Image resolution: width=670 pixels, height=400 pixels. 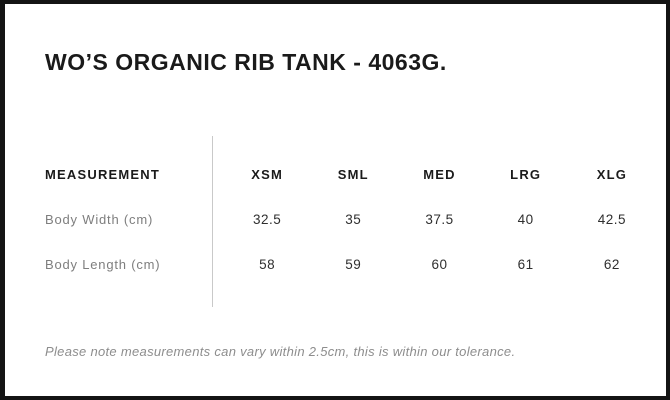 I want to click on body-width-lrg: 40, so click(x=525, y=219).